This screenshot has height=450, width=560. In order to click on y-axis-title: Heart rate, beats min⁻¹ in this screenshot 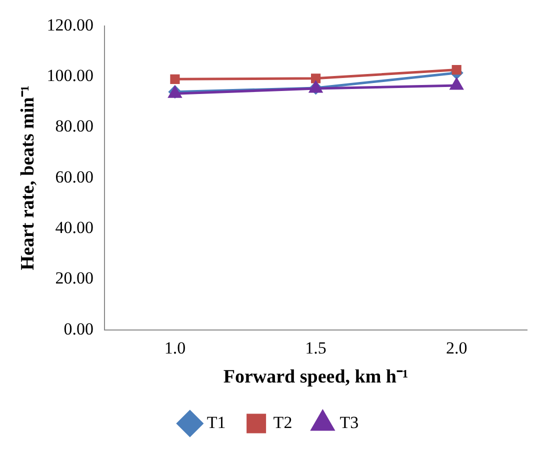, I will do `click(27, 178)`.